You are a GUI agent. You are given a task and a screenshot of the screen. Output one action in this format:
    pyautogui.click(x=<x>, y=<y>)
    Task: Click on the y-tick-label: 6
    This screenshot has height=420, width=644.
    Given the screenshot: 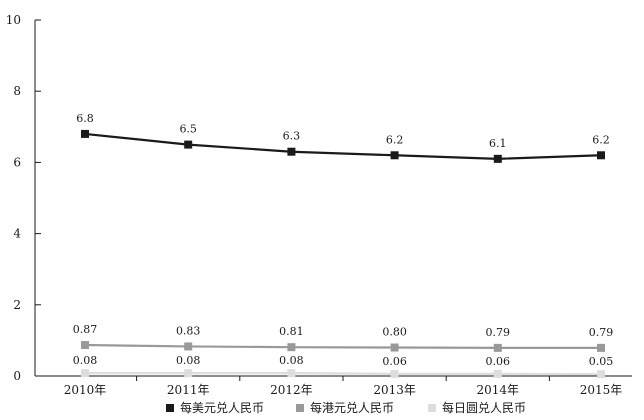 What is the action you would take?
    pyautogui.click(x=17, y=162)
    